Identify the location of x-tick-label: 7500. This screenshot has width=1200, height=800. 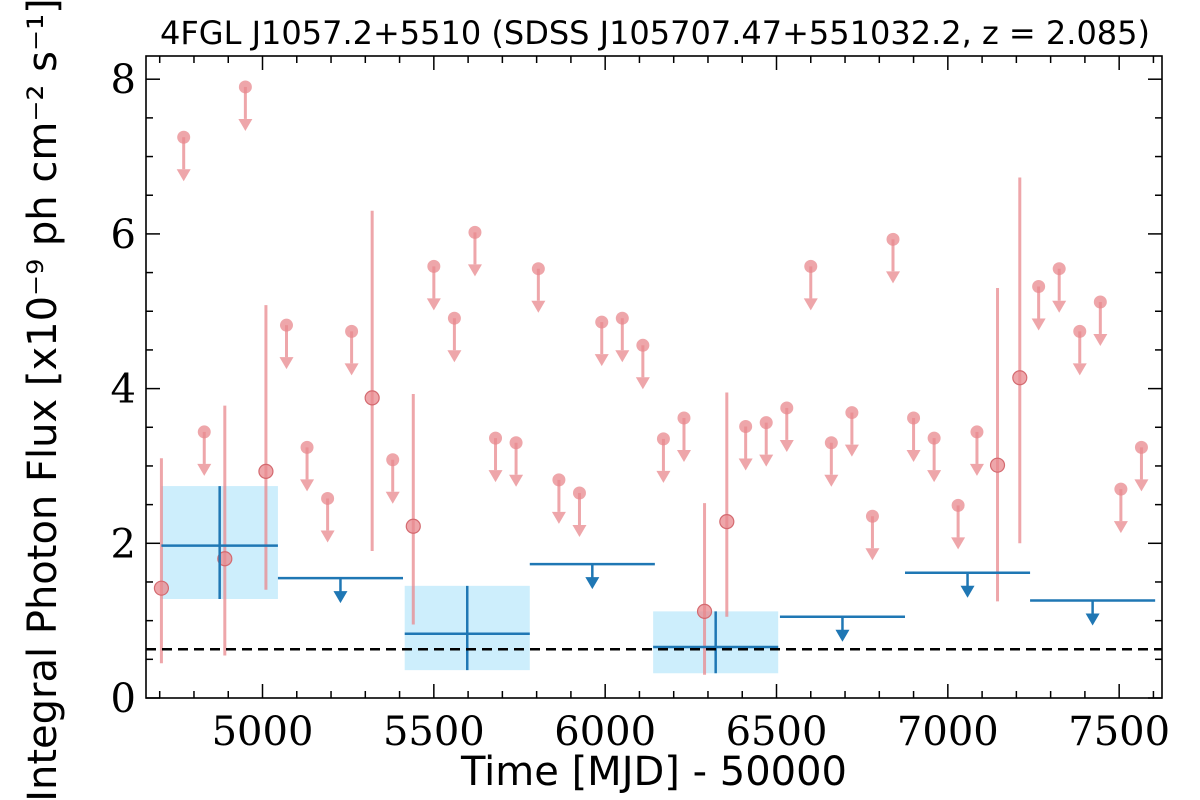
(1119, 732).